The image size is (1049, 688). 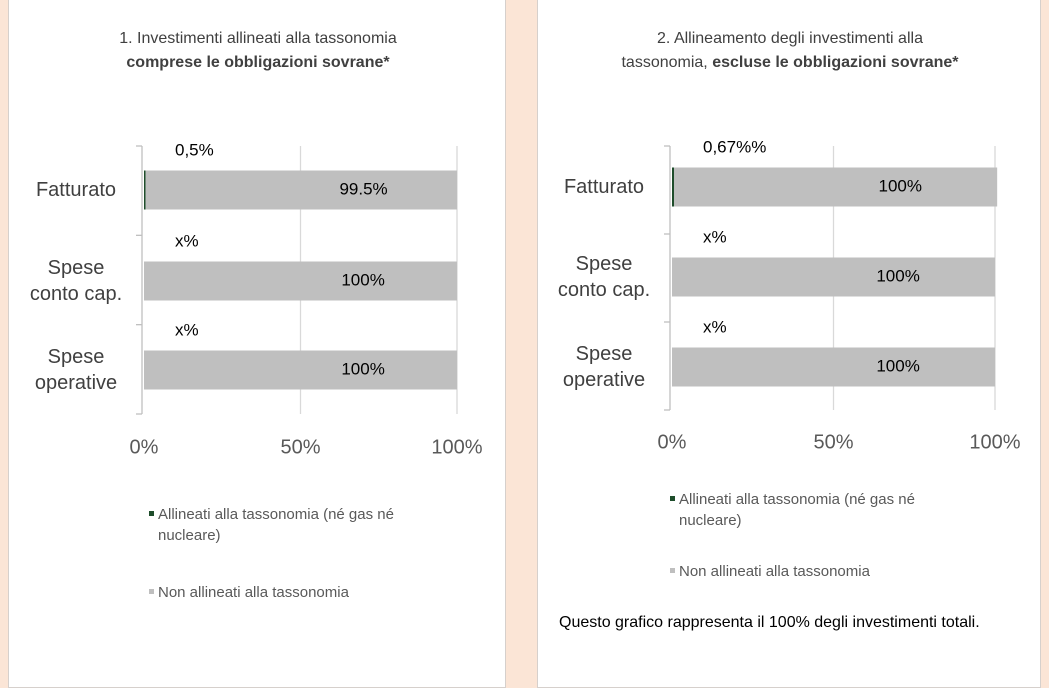 I want to click on title-bold: escluse le obbligazioni sovrane*, so click(x=835, y=62).